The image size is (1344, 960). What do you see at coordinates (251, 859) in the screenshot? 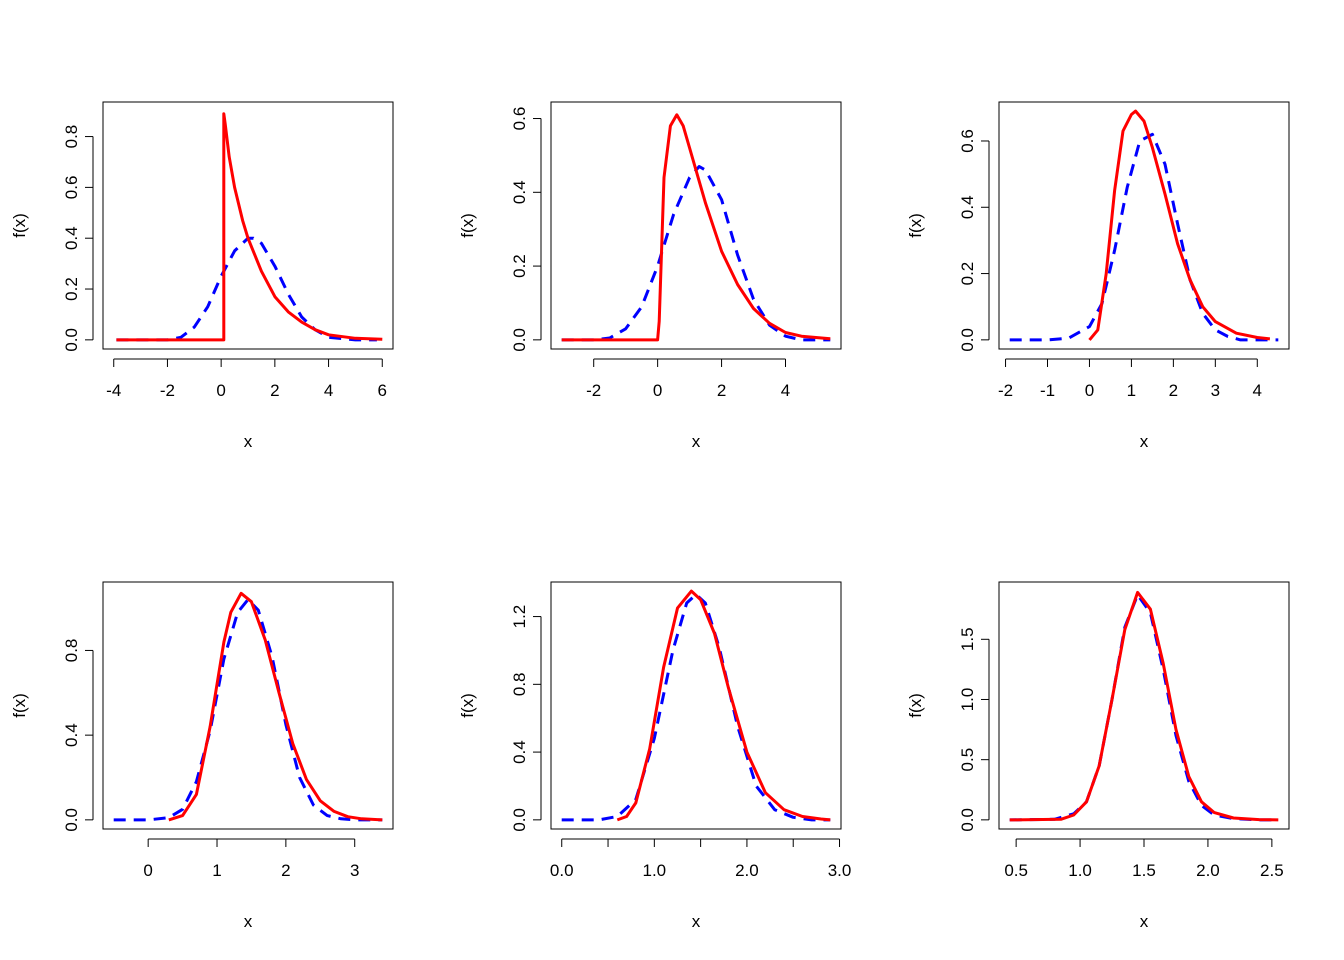
I see `x-axis: 0 1 2 3` at bounding box center [251, 859].